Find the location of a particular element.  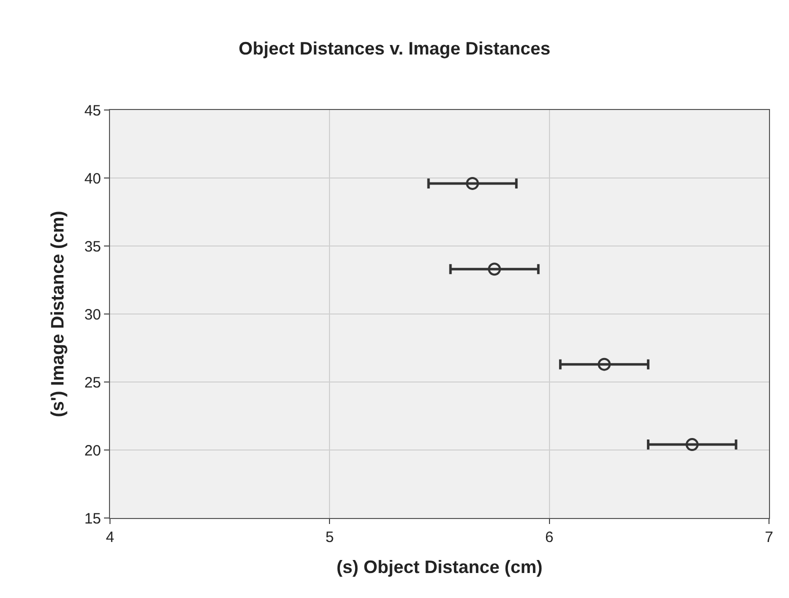

x-tick-label: 5 is located at coordinates (330, 537).